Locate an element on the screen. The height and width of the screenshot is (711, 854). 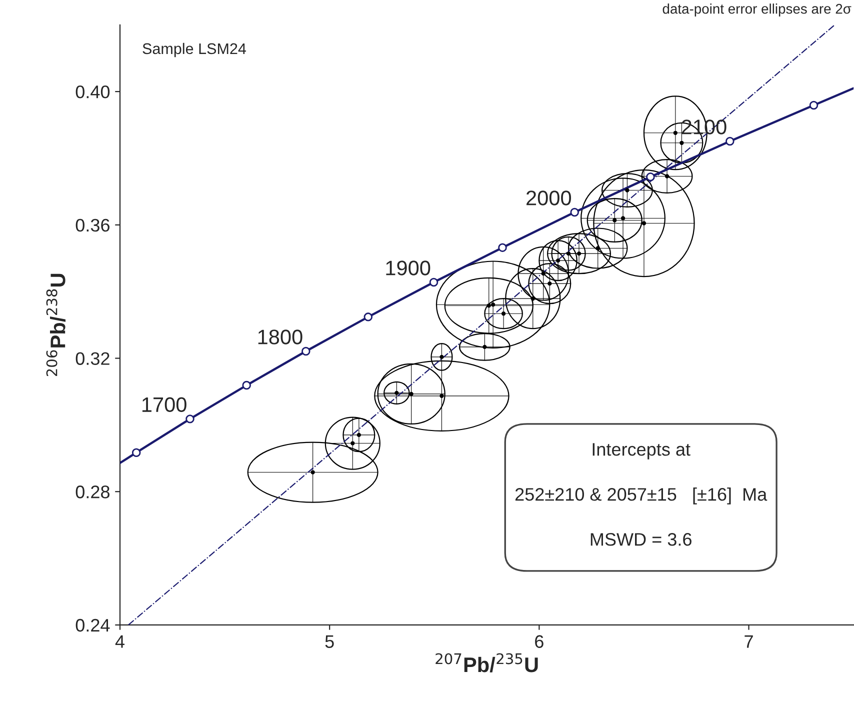
annotation: Intercepts at is located at coordinates (641, 451).